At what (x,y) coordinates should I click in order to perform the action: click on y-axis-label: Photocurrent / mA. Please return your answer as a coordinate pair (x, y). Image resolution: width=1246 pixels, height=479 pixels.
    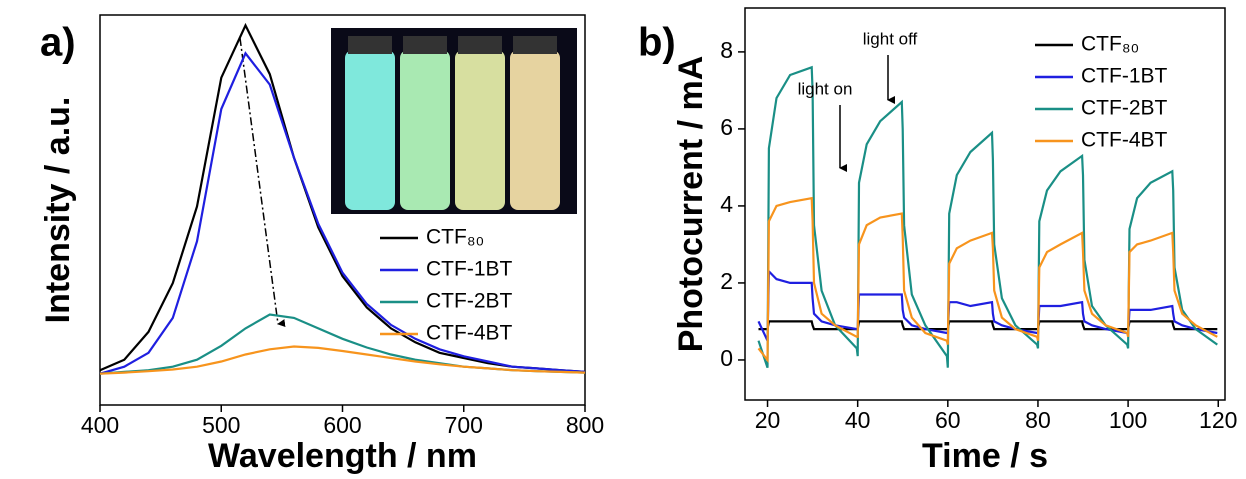
    Looking at the image, I should click on (691, 204).